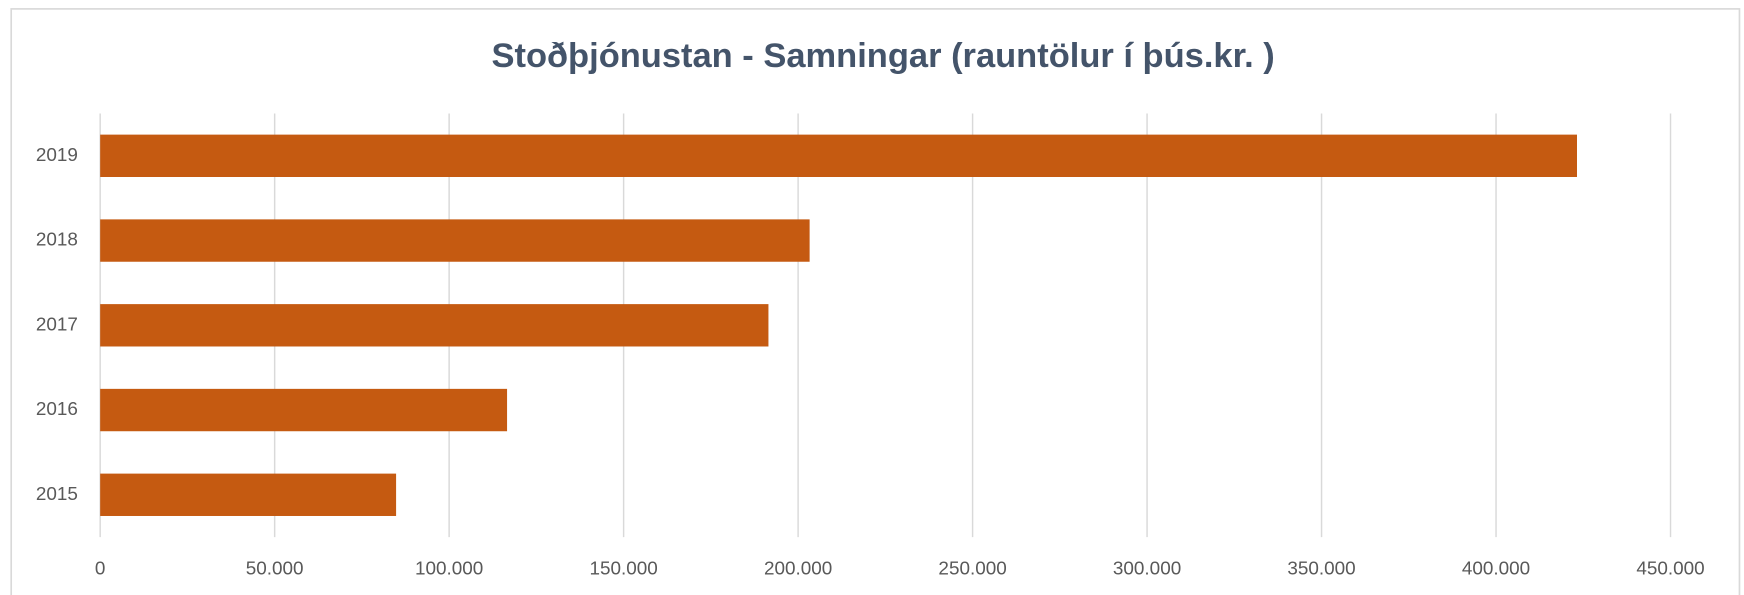  What do you see at coordinates (972, 568) in the screenshot?
I see `x-tick-label: 250.000` at bounding box center [972, 568].